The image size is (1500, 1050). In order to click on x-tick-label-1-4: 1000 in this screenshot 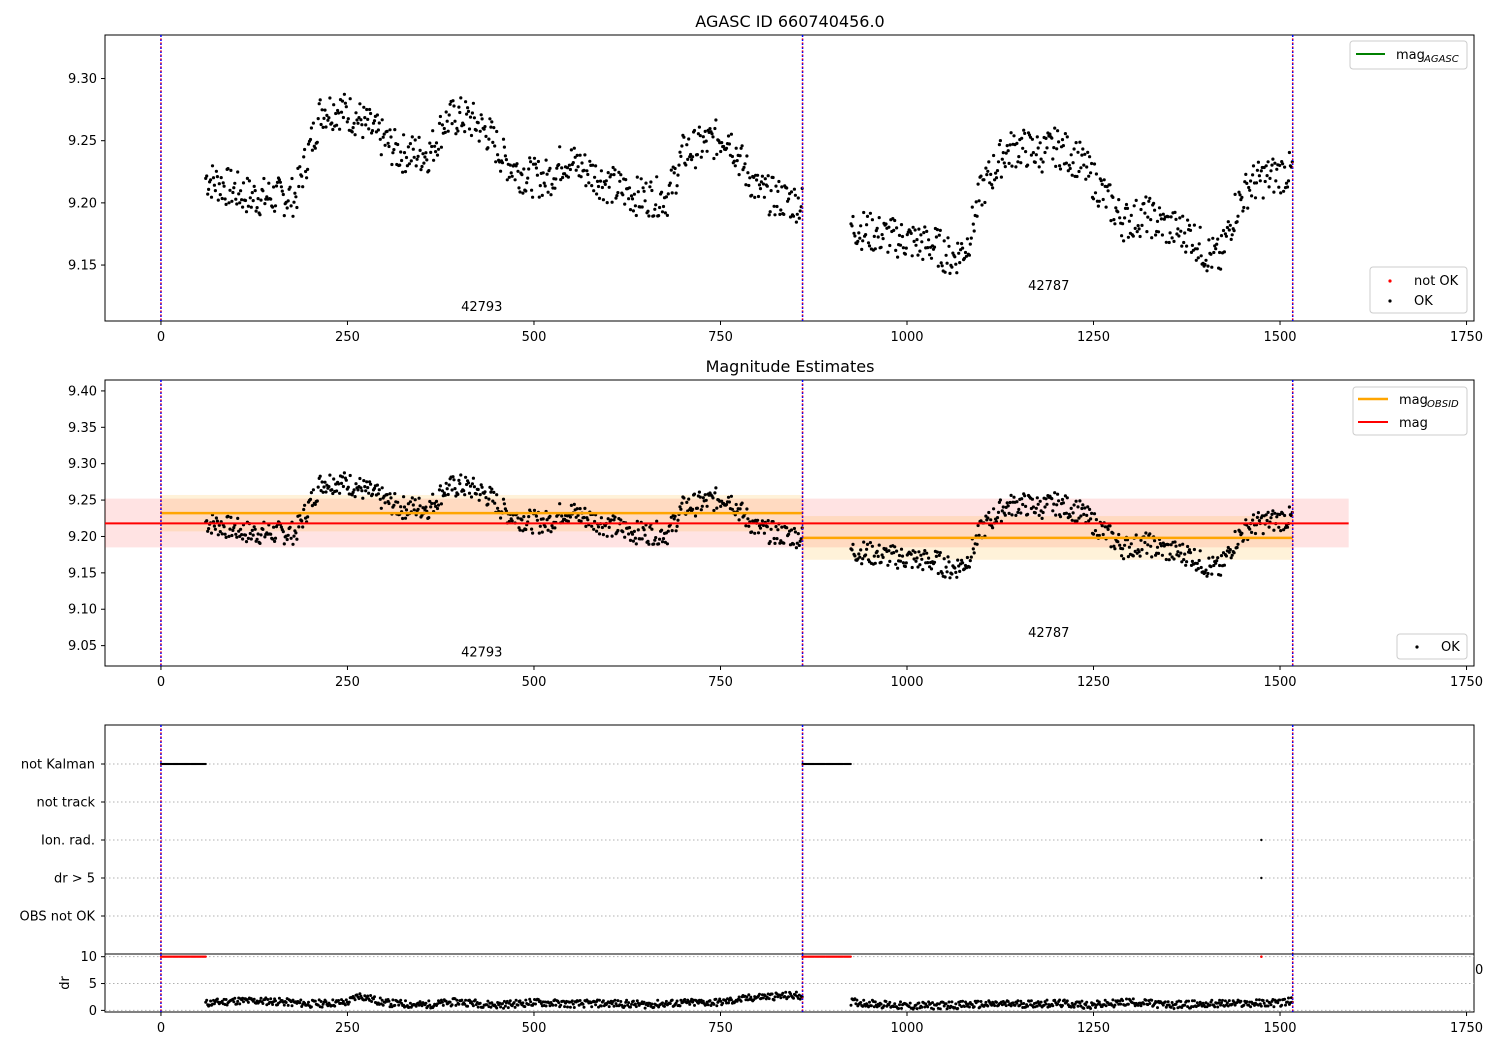, I will do `click(906, 337)`.